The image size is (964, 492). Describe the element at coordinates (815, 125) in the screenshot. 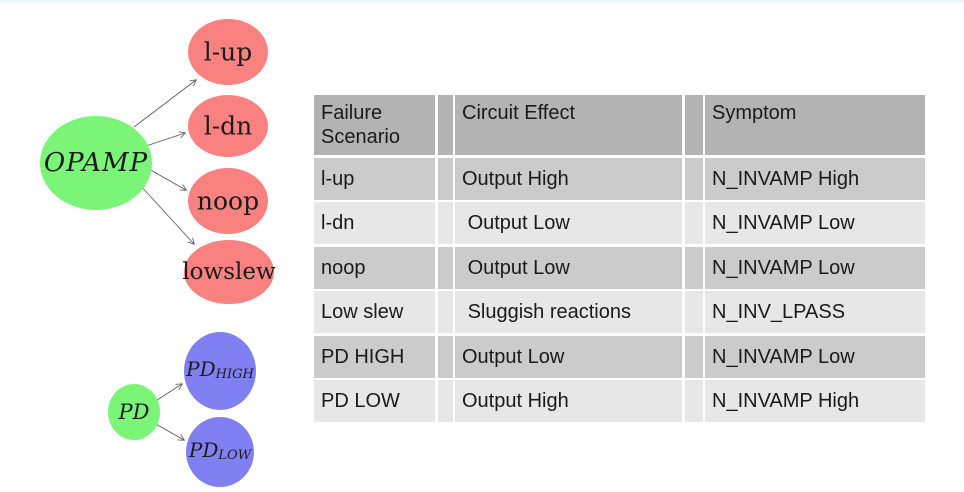

I see `col-header-symptom: Symptom` at that location.